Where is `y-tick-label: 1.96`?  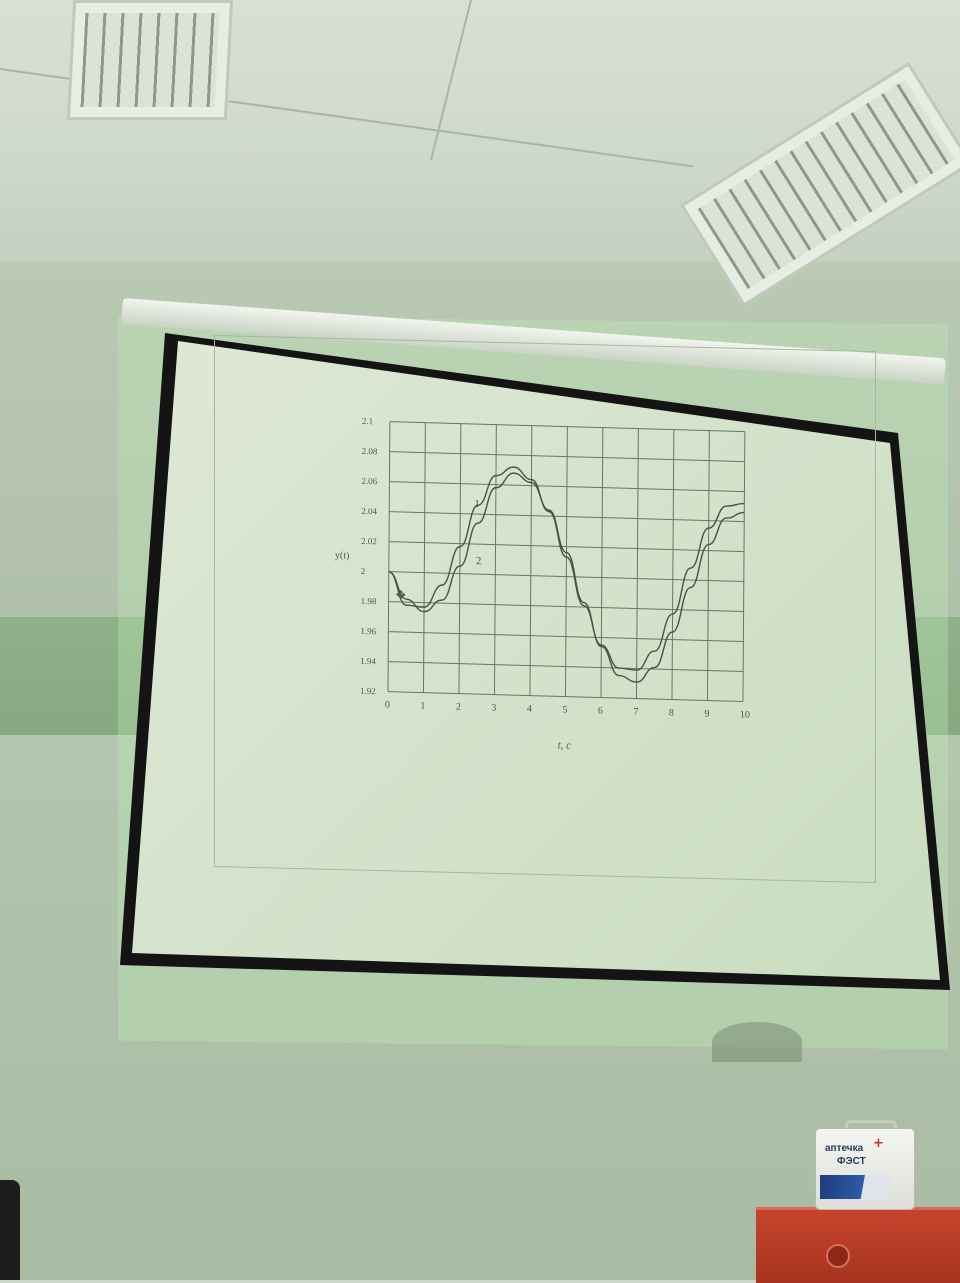 y-tick-label: 1.96 is located at coordinates (368, 631).